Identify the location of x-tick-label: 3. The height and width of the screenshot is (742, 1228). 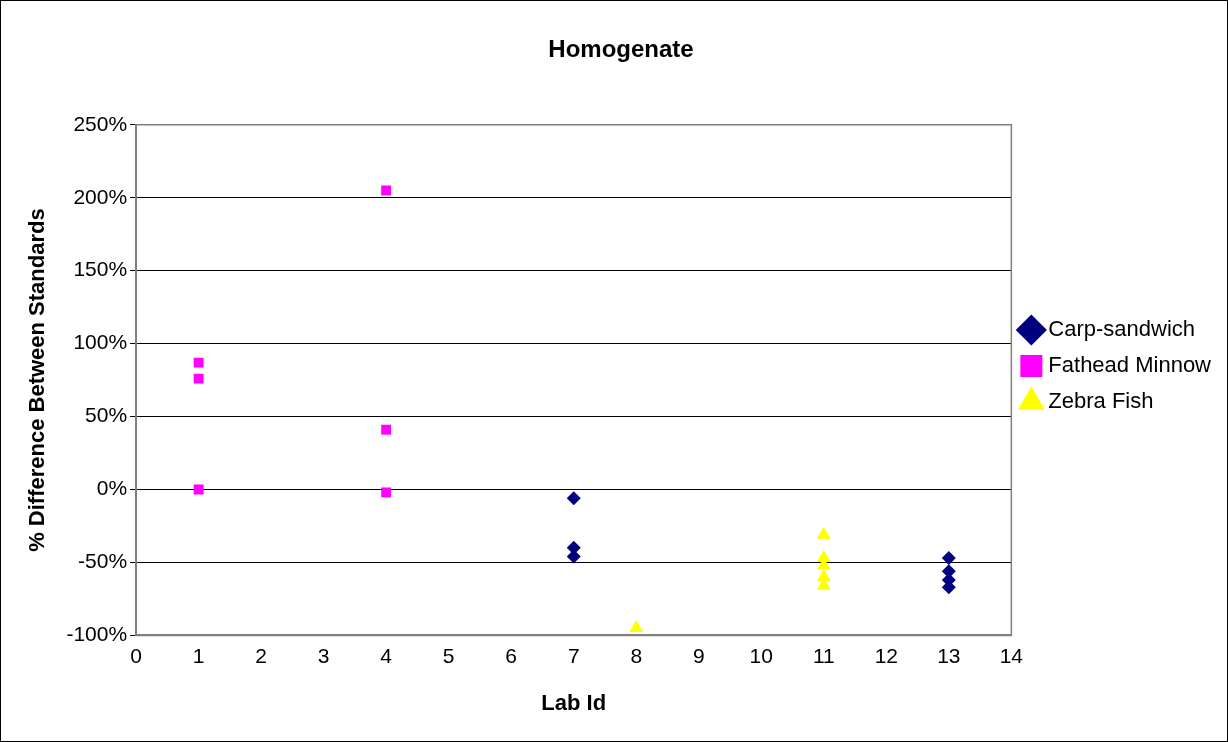
(323, 655).